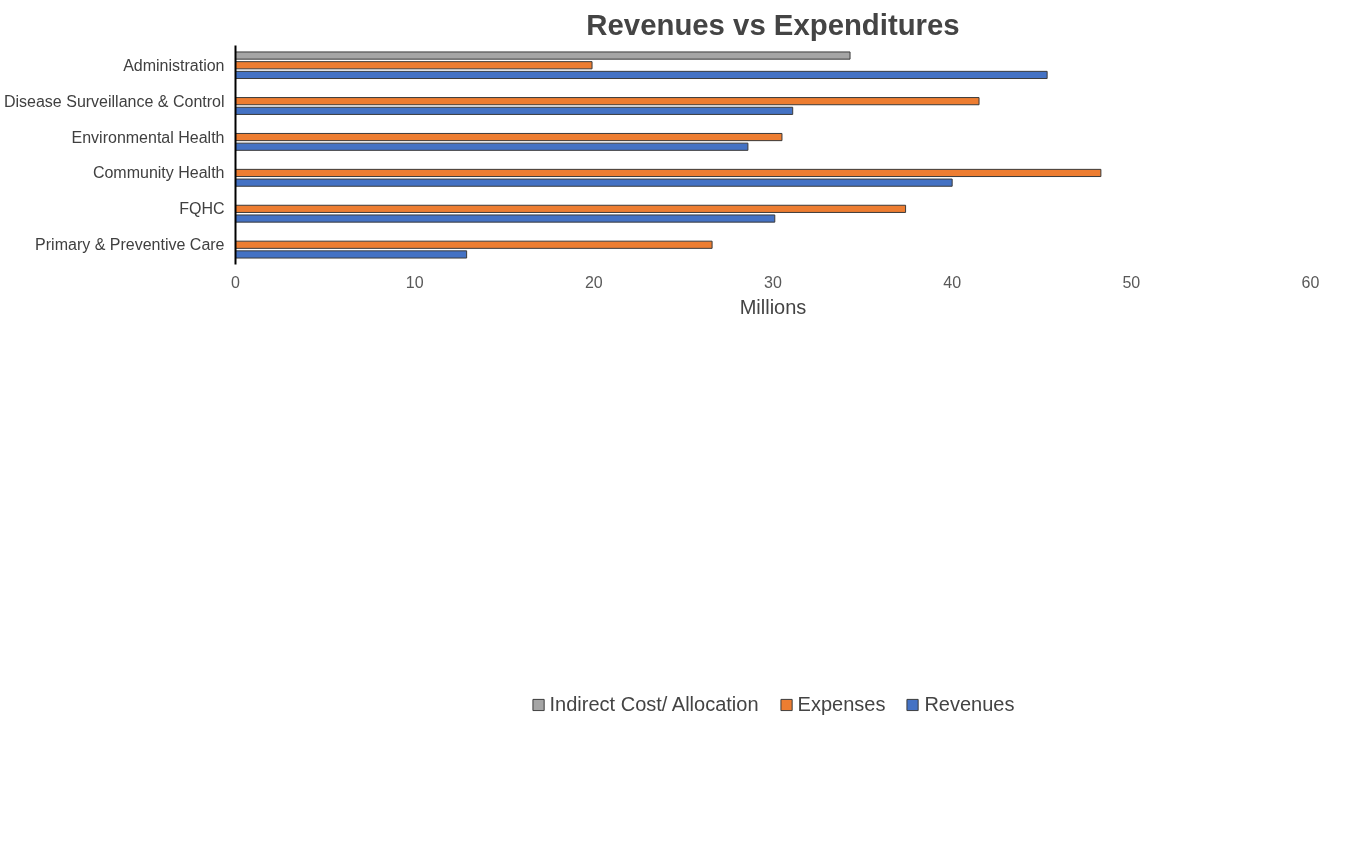  I want to click on y-tick-label: Environmental Health, so click(148, 137).